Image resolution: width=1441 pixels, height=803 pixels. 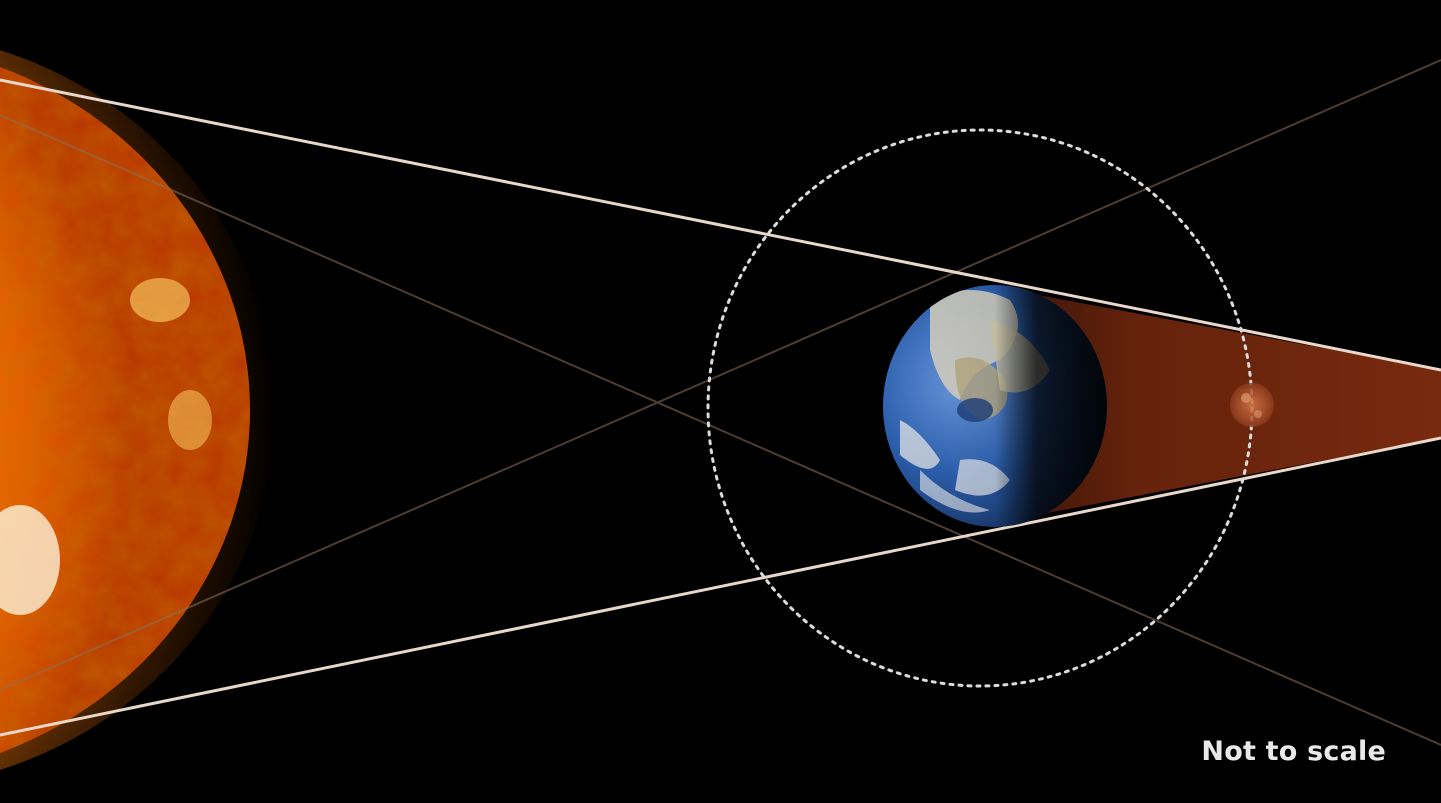 I want to click on earth, so click(x=995, y=406).